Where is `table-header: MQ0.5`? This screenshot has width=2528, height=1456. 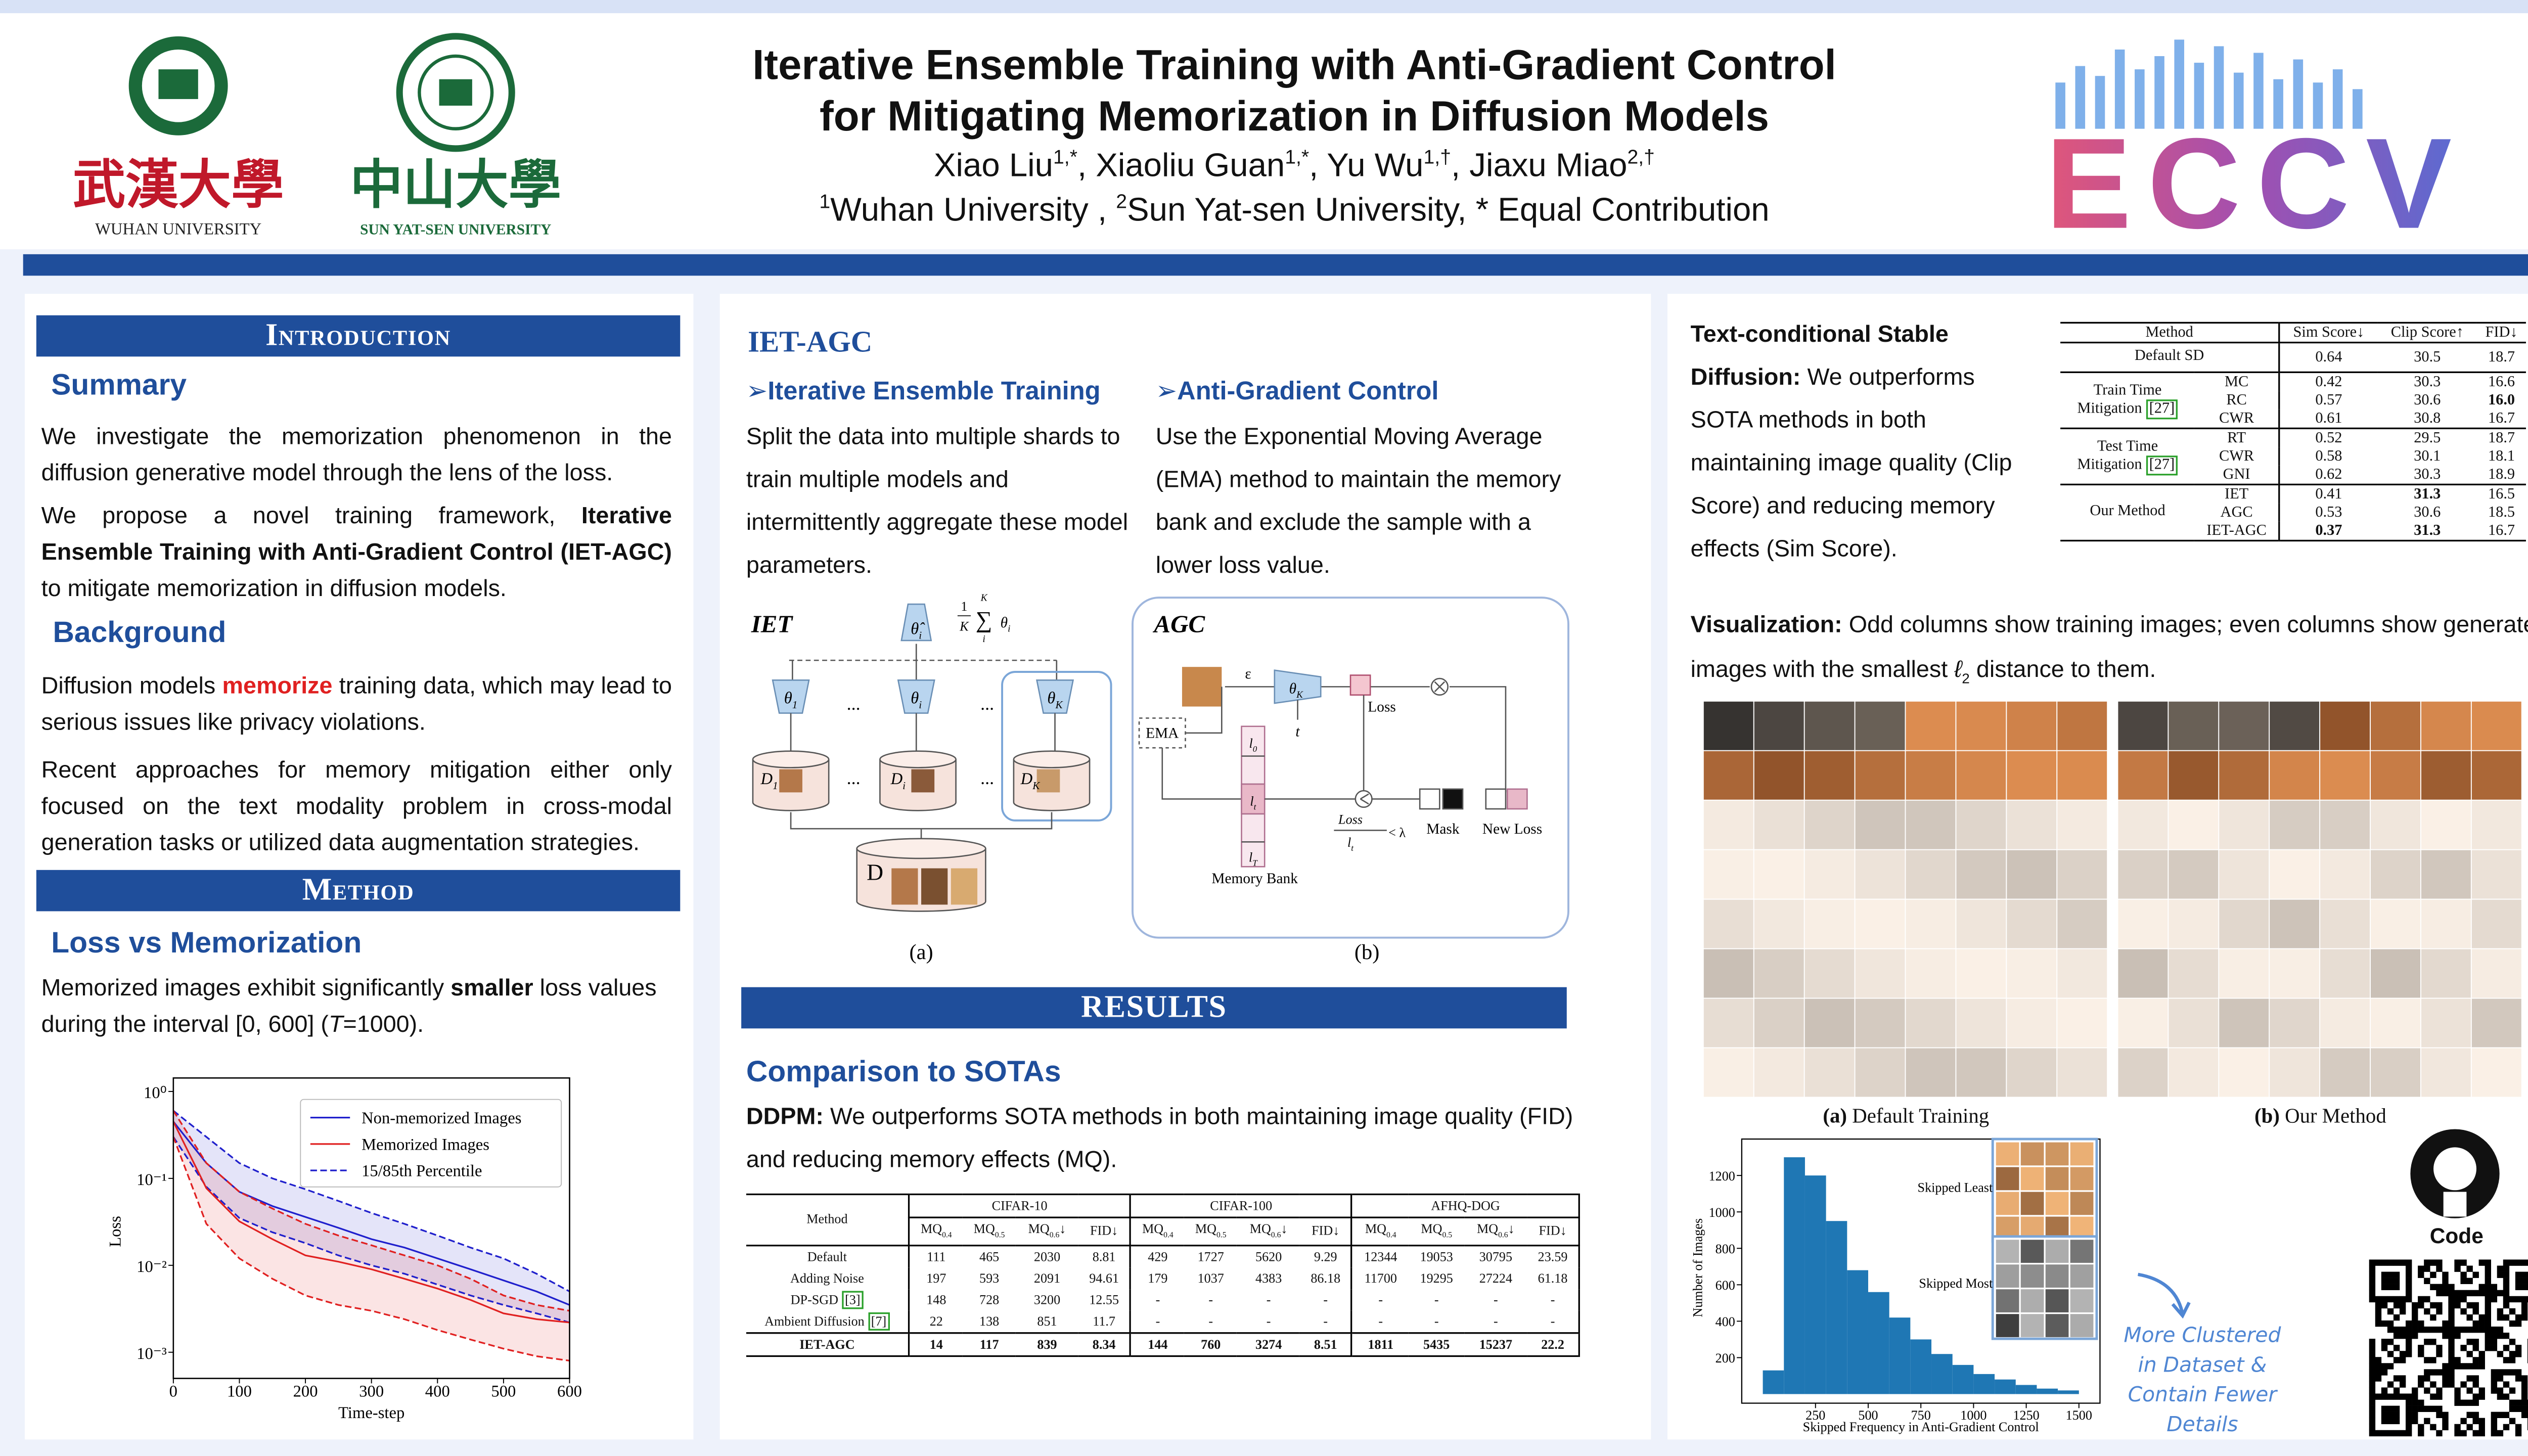 table-header: MQ0.5 is located at coordinates (1437, 1231).